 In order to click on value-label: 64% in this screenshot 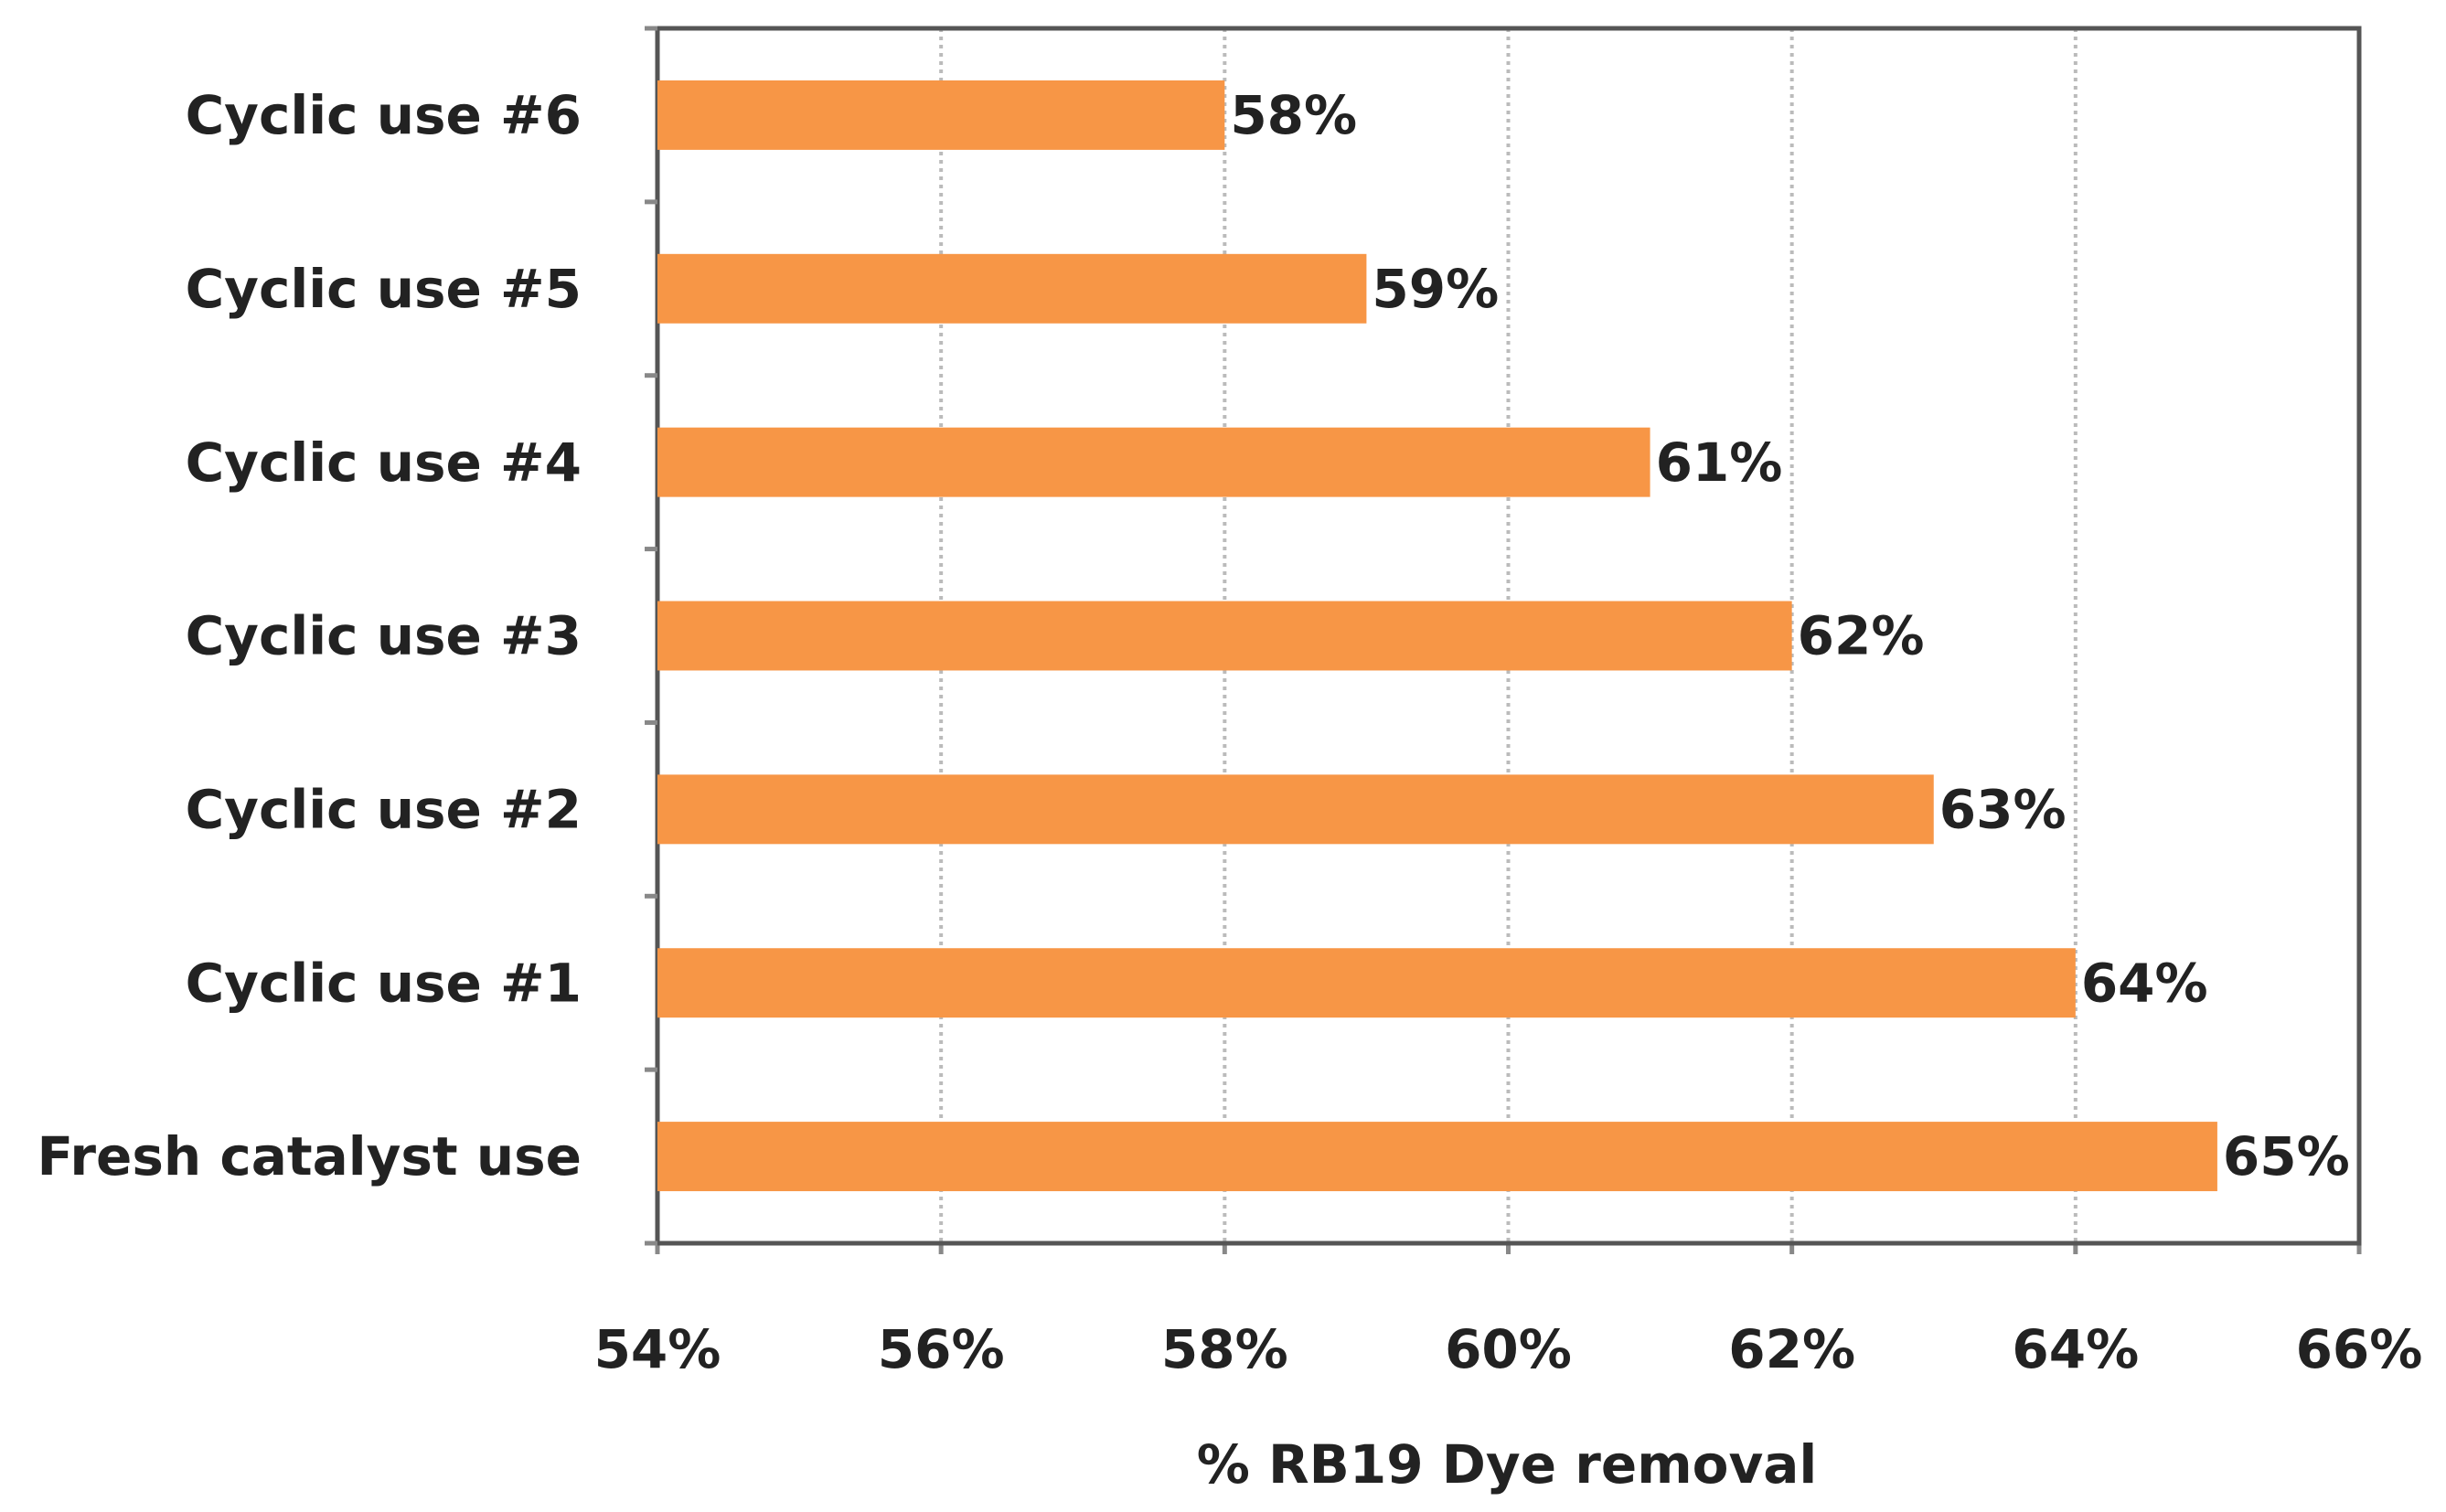, I will do `click(2144, 983)`.